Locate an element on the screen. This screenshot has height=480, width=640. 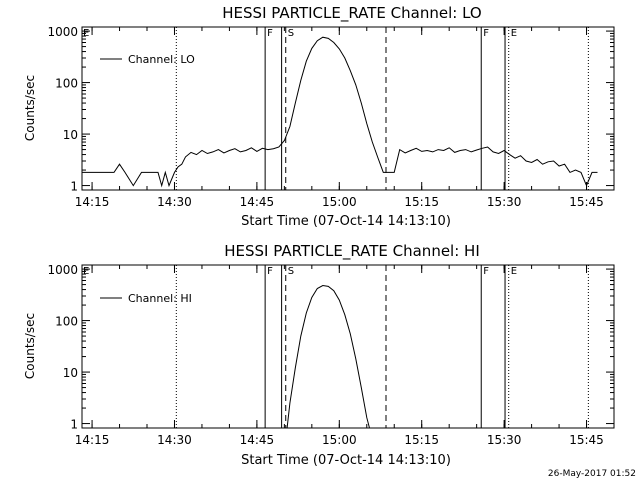
x-tick-label-hi: 15:15 is located at coordinates (421, 440).